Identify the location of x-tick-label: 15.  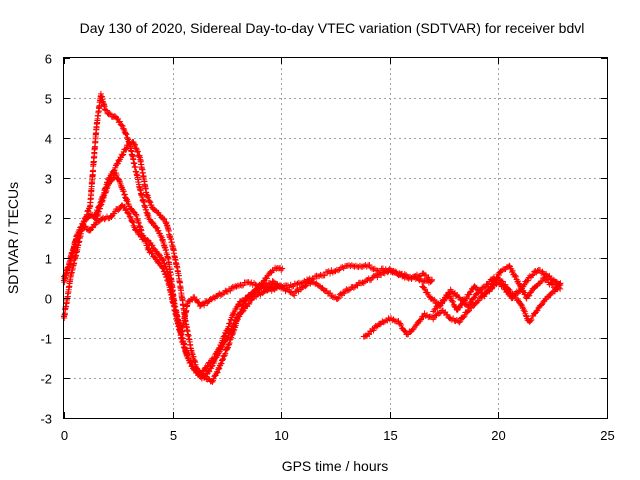
(390, 435).